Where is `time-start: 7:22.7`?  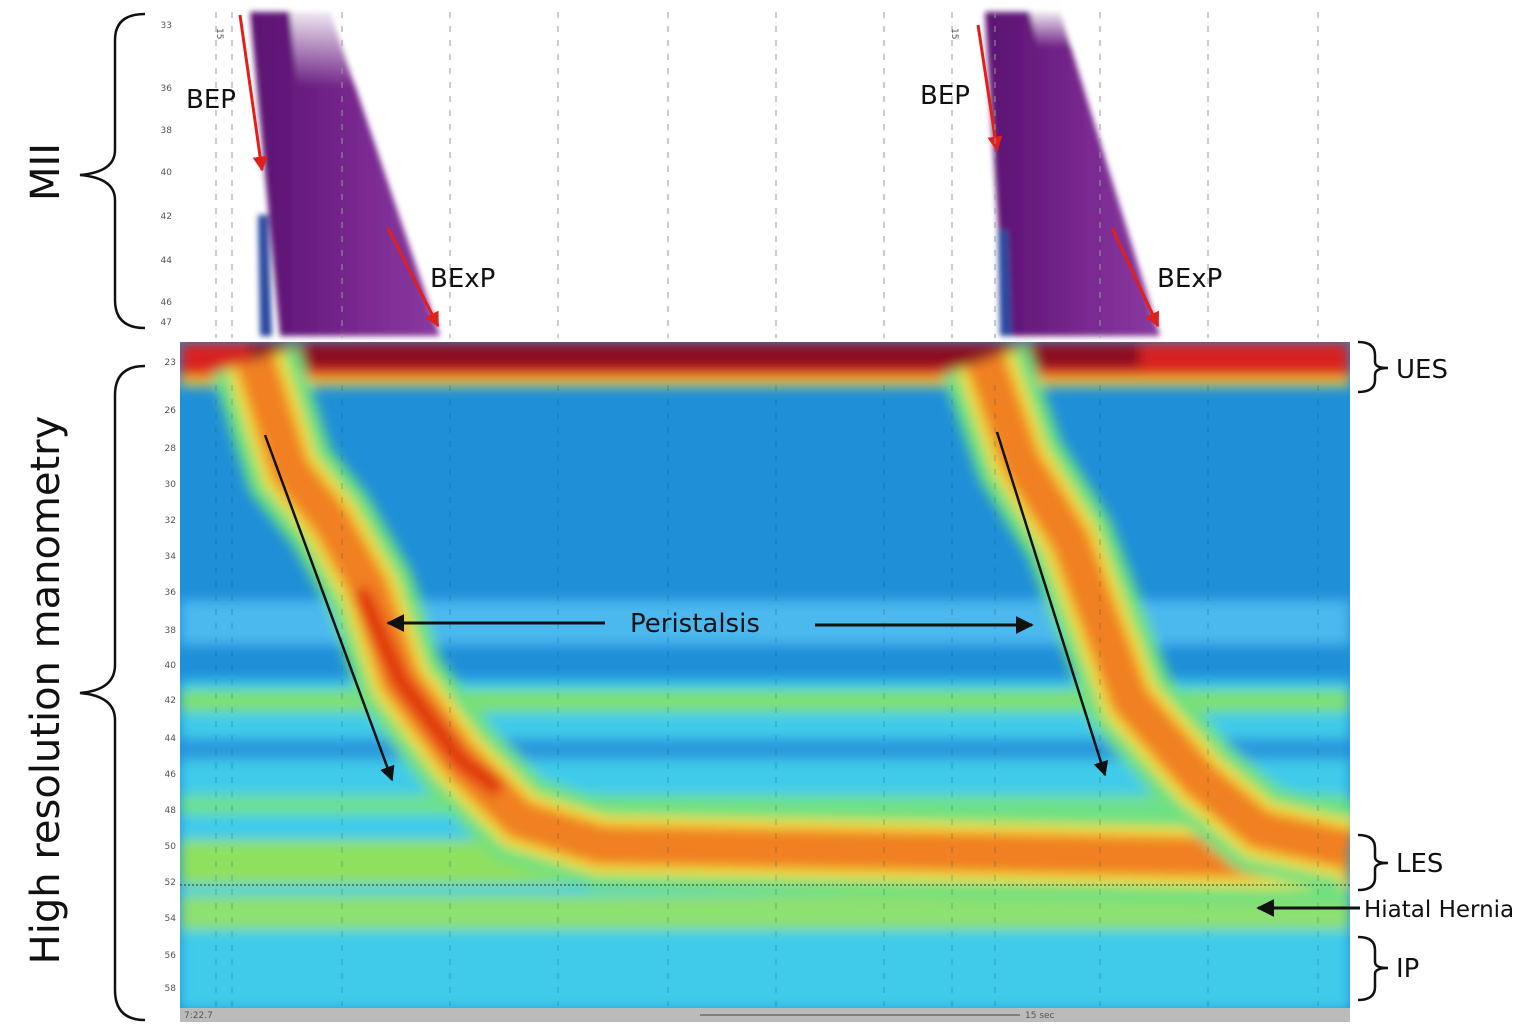
time-start: 7:22.7 is located at coordinates (198, 1016).